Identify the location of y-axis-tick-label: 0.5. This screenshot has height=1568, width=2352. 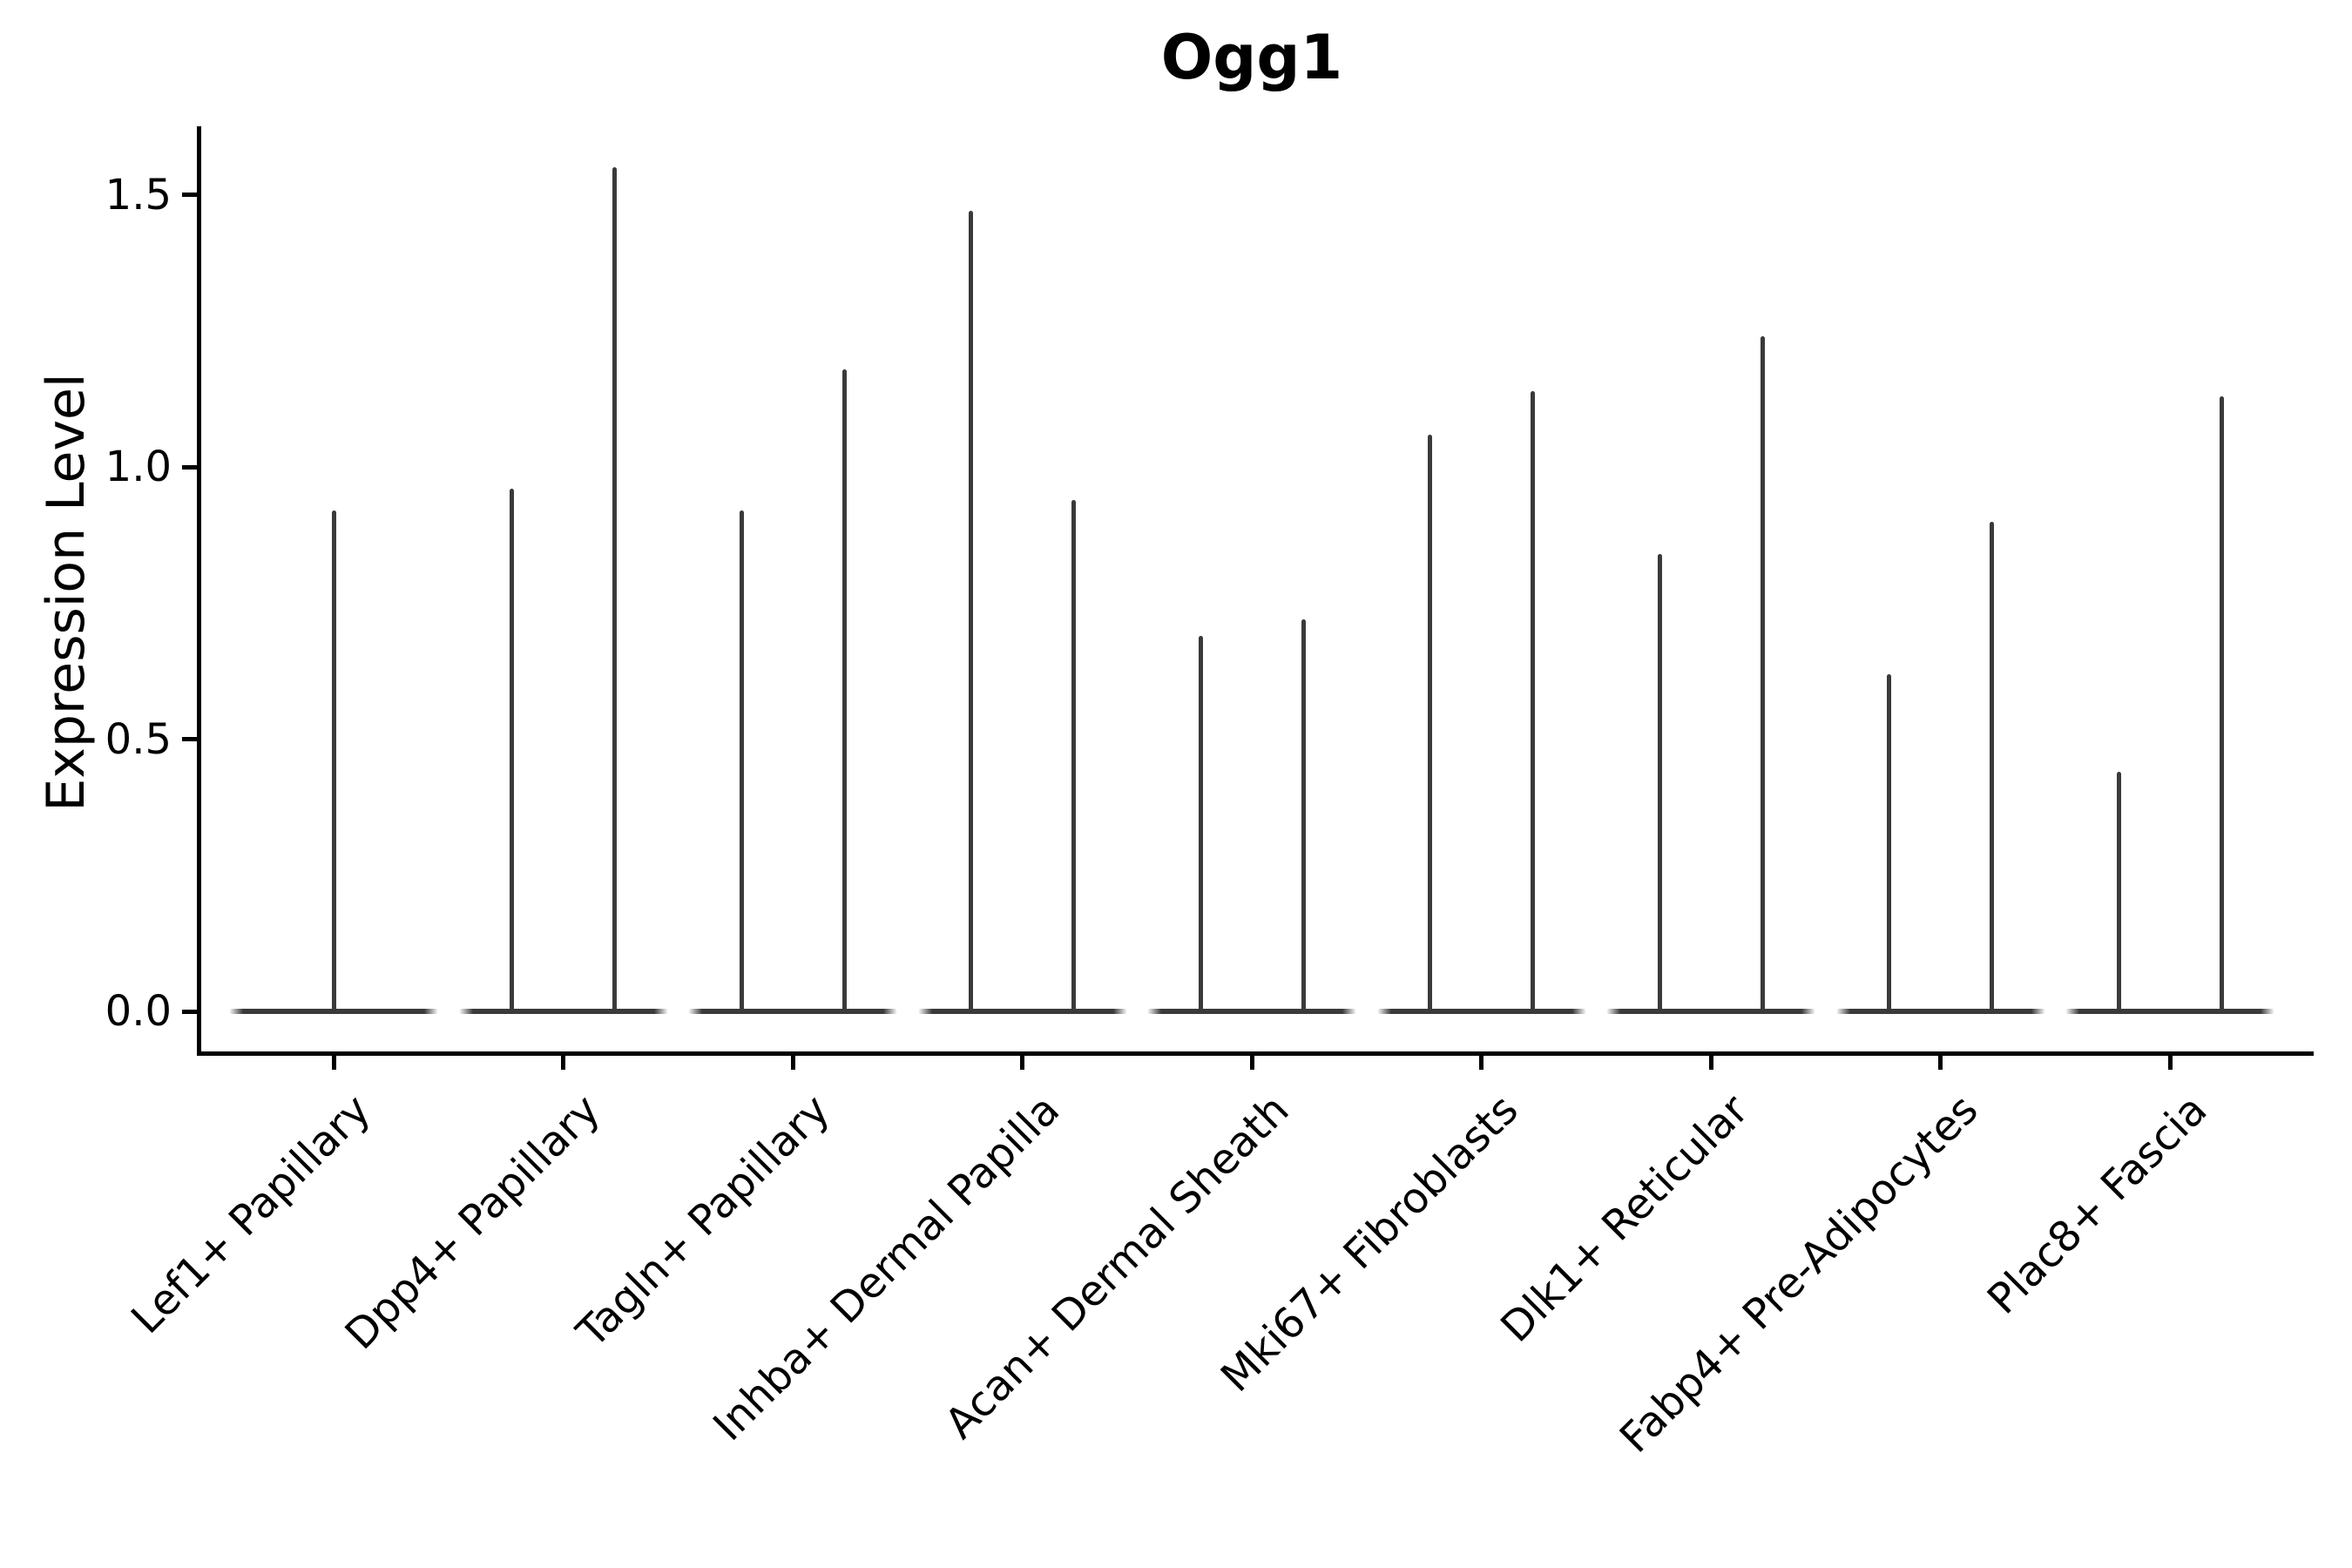
(138, 739).